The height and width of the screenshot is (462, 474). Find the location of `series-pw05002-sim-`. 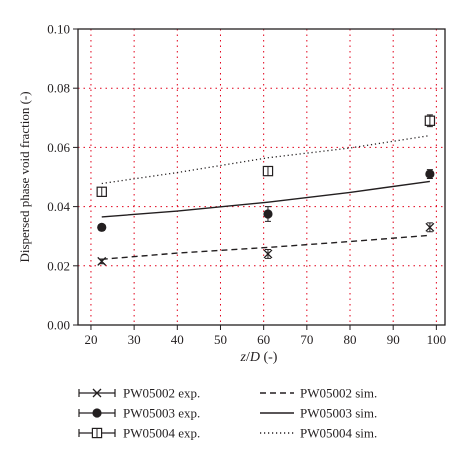

series-pw05002-sim- is located at coordinates (265, 247).